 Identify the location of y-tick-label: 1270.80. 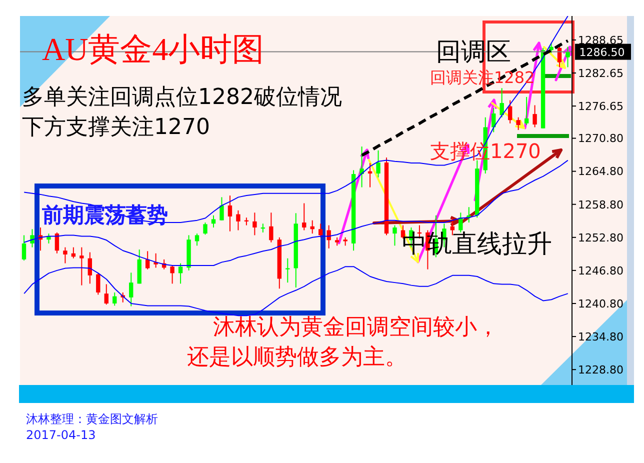
(601, 139).